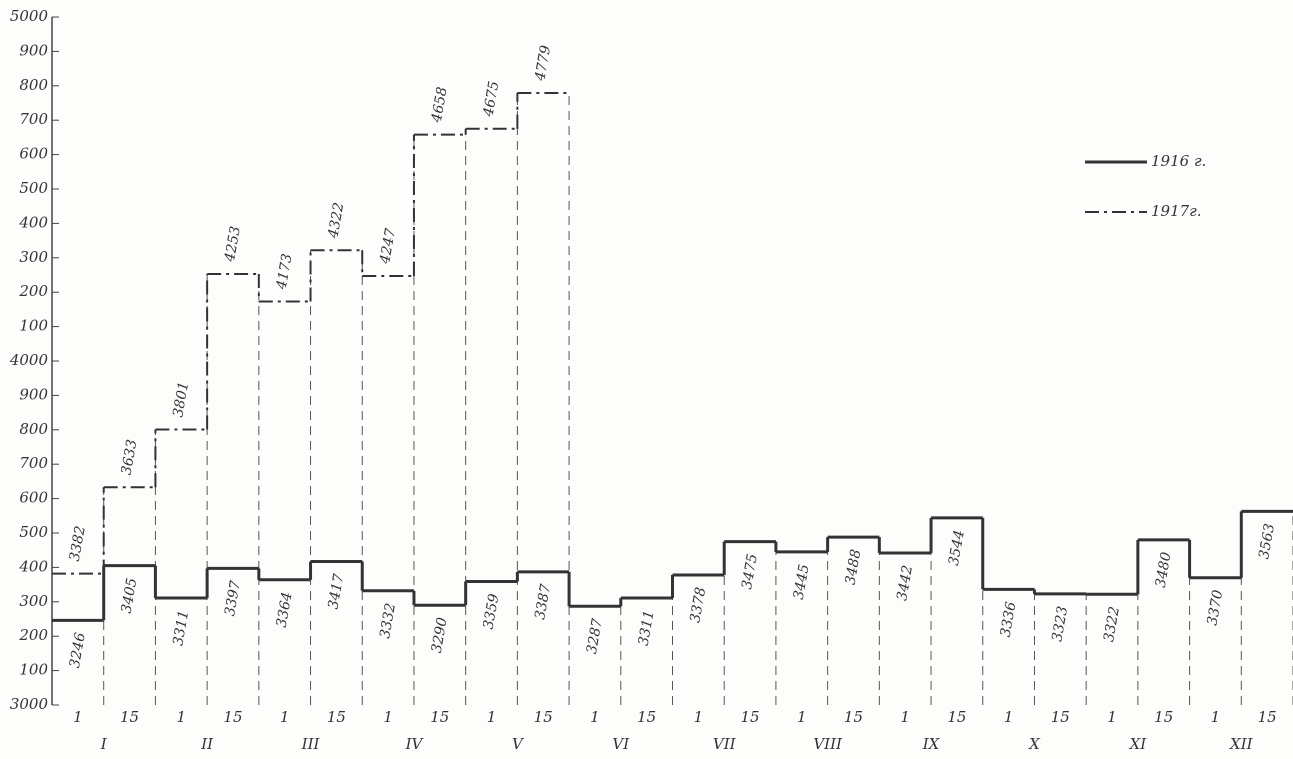 This screenshot has height=759, width=1293. I want to click on y-tick-label: 3000, so click(29, 704).